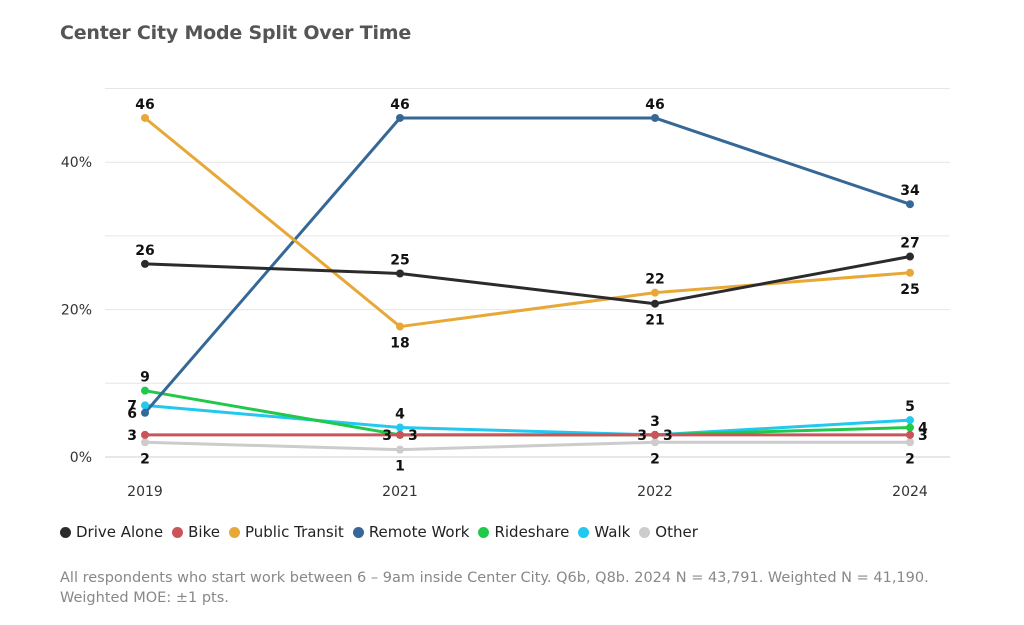  I want to click on legend-item-rideshare: Rideshare, so click(523, 532).